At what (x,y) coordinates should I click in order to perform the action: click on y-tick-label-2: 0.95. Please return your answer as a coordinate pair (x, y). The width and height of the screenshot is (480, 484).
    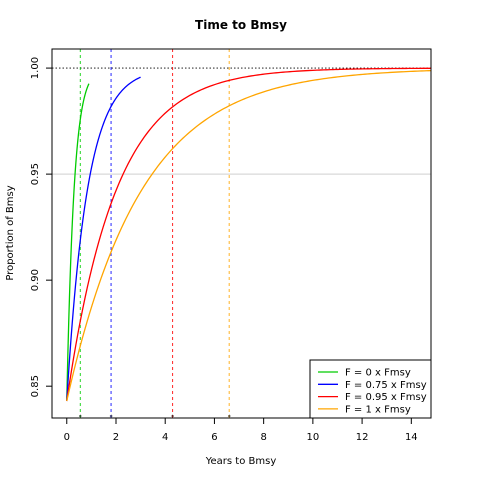
    Looking at the image, I should click on (35, 174).